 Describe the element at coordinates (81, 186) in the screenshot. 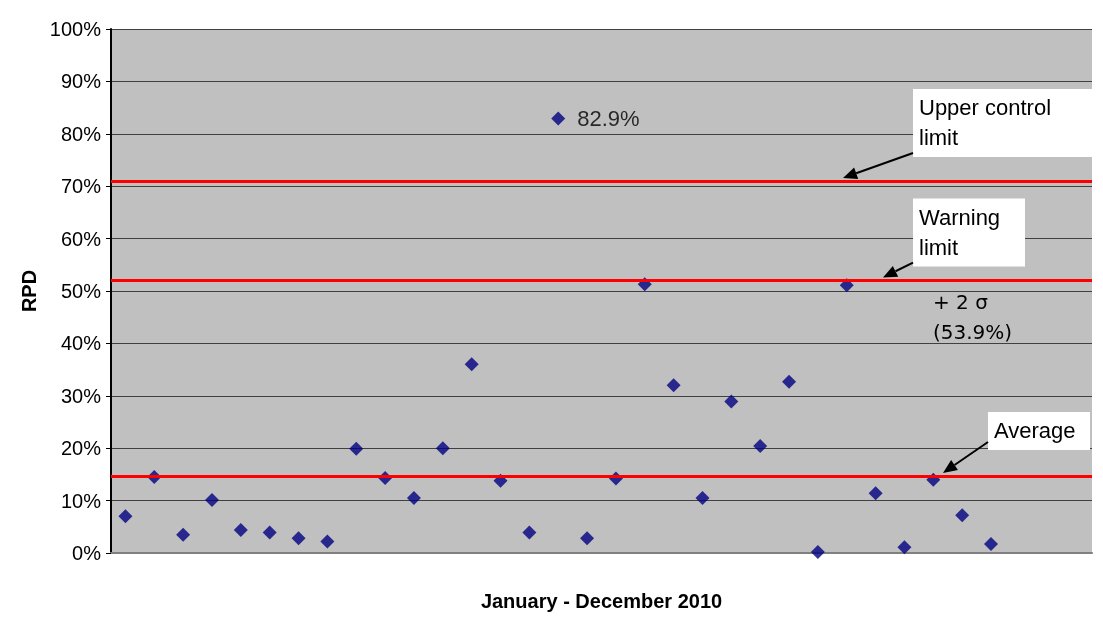

I see `y-tick-label: 70%` at that location.